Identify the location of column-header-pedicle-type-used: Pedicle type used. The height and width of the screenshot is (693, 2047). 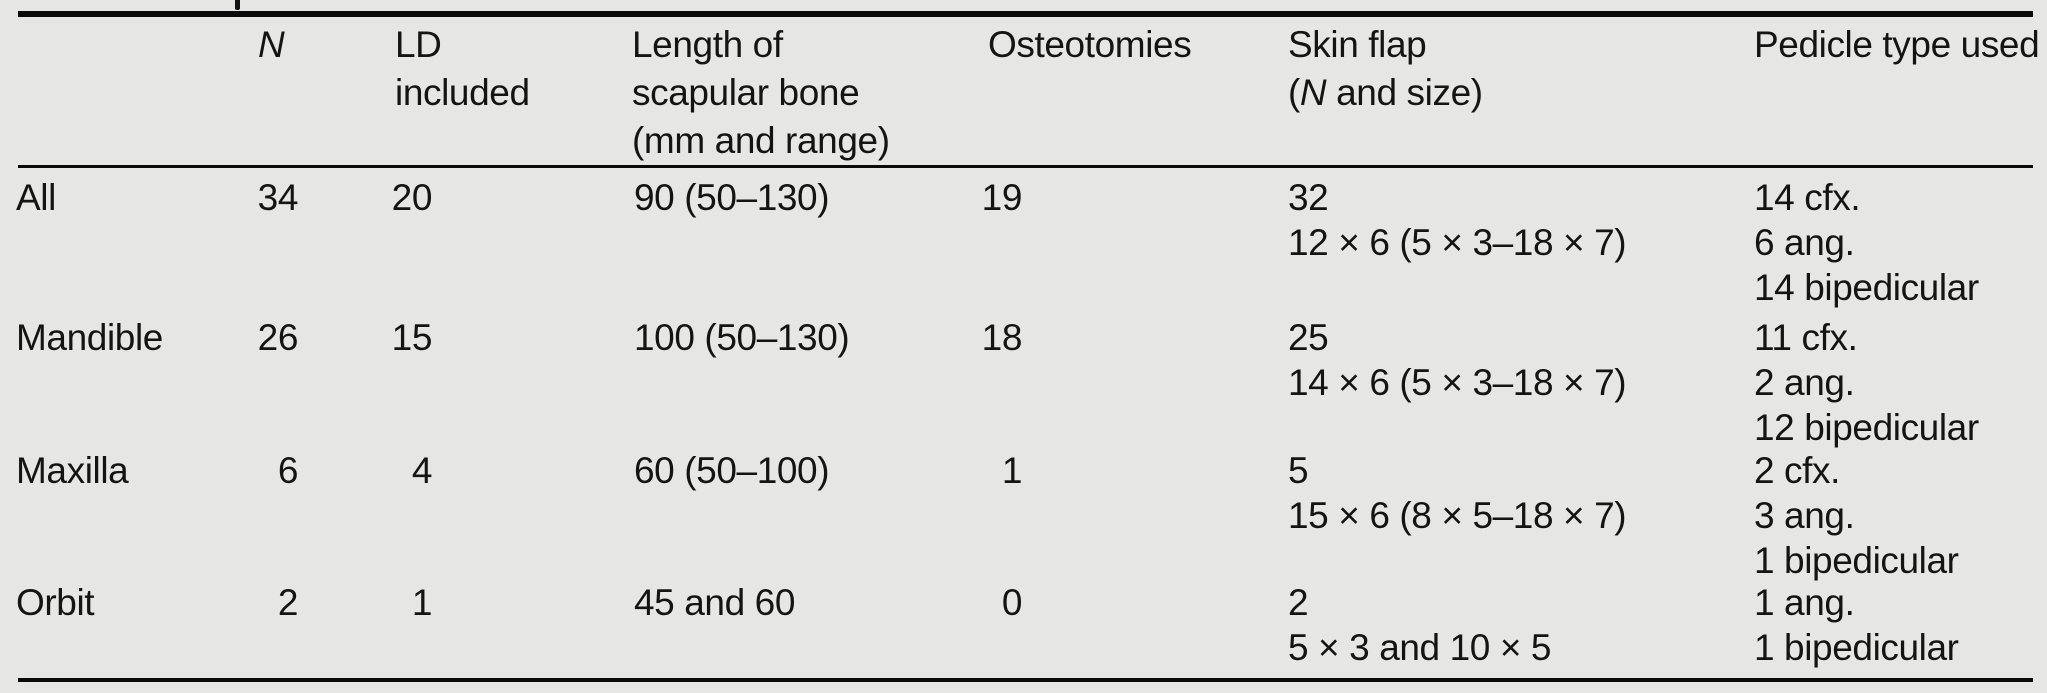
(1897, 44).